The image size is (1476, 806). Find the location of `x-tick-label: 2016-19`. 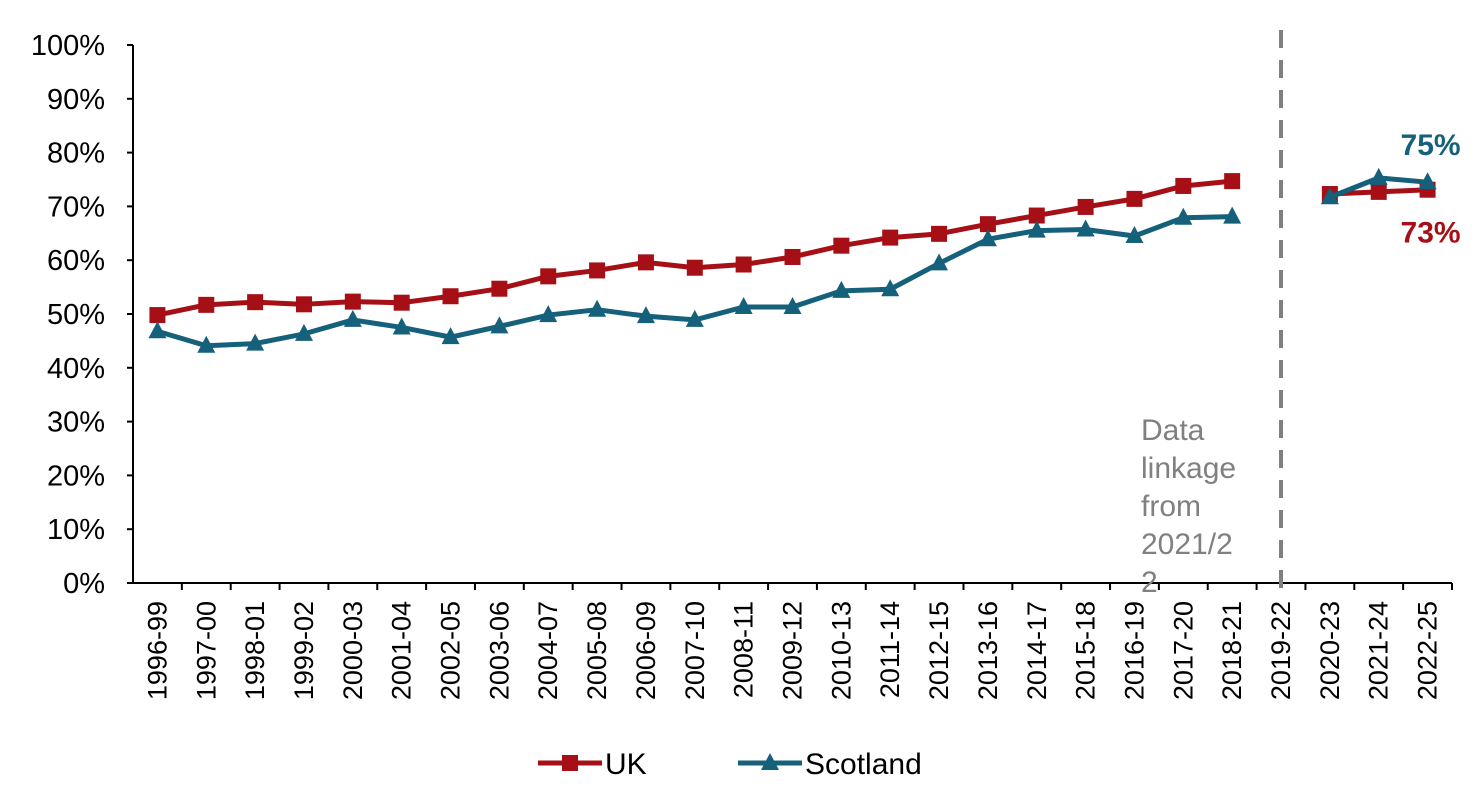

x-tick-label: 2016-19 is located at coordinates (1134, 650).